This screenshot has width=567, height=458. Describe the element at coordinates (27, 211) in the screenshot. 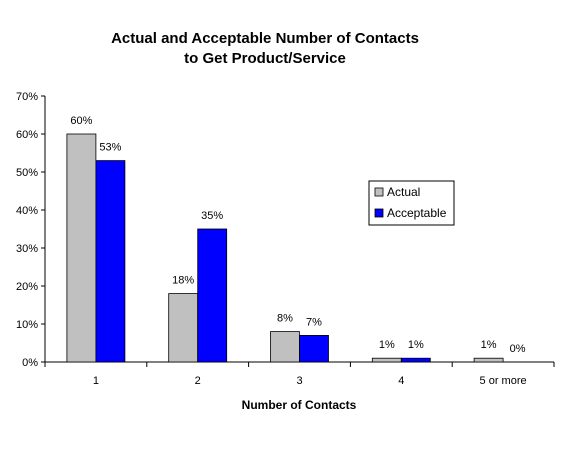

I see `y-tick-label: 40%` at that location.